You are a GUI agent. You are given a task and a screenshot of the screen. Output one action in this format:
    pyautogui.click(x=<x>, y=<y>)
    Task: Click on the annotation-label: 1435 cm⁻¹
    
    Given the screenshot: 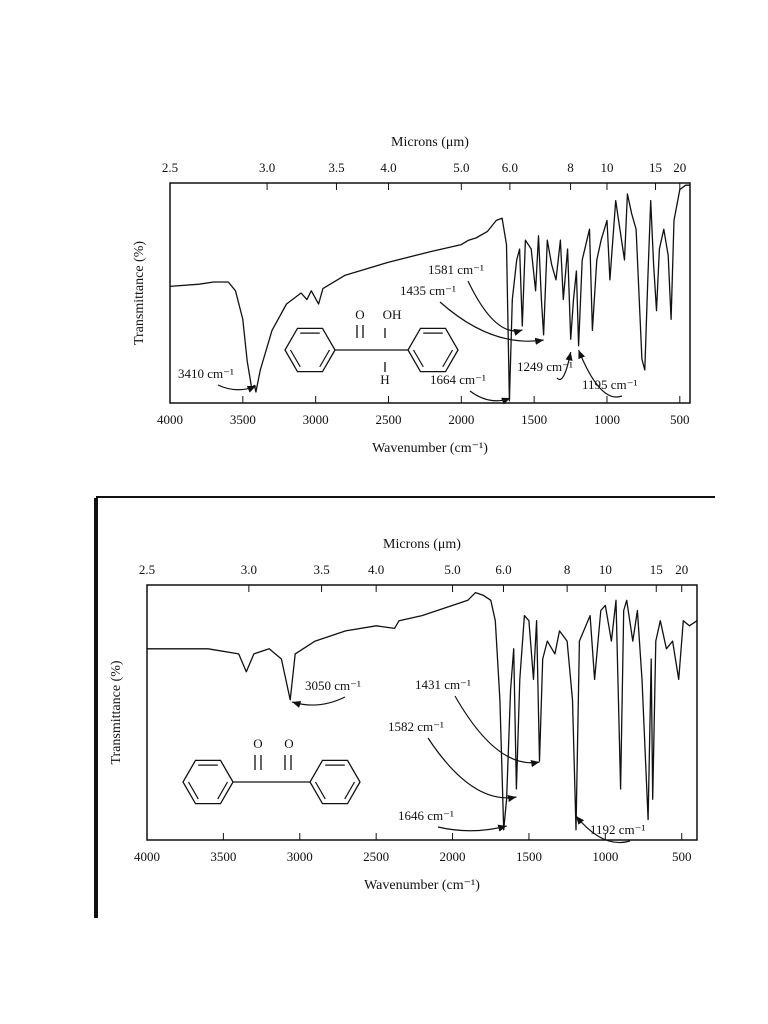 What is the action you would take?
    pyautogui.click(x=428, y=290)
    